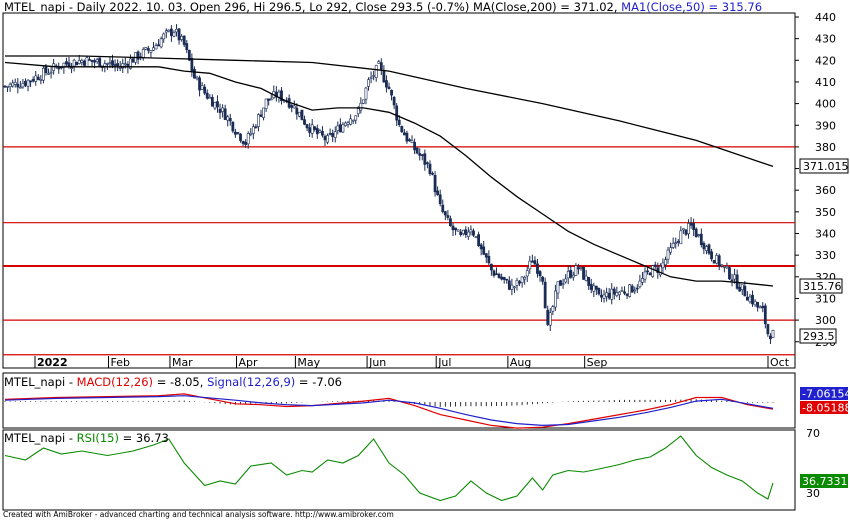  Describe the element at coordinates (826, 408) in the screenshot. I see `macd-value-text: -8.05188` at that location.